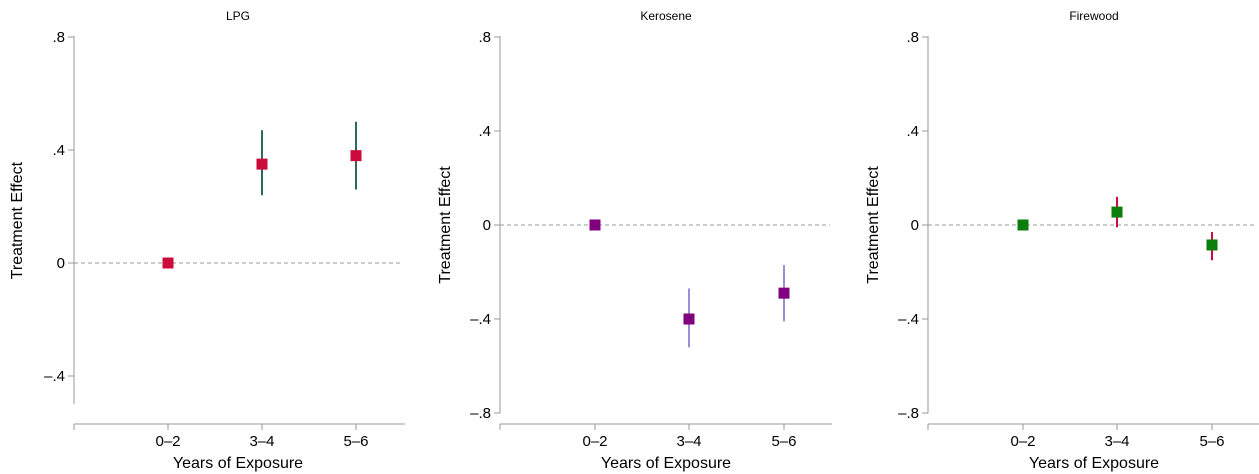 This screenshot has width=1259, height=474. I want to click on panel-title: Firewood, so click(1093, 16).